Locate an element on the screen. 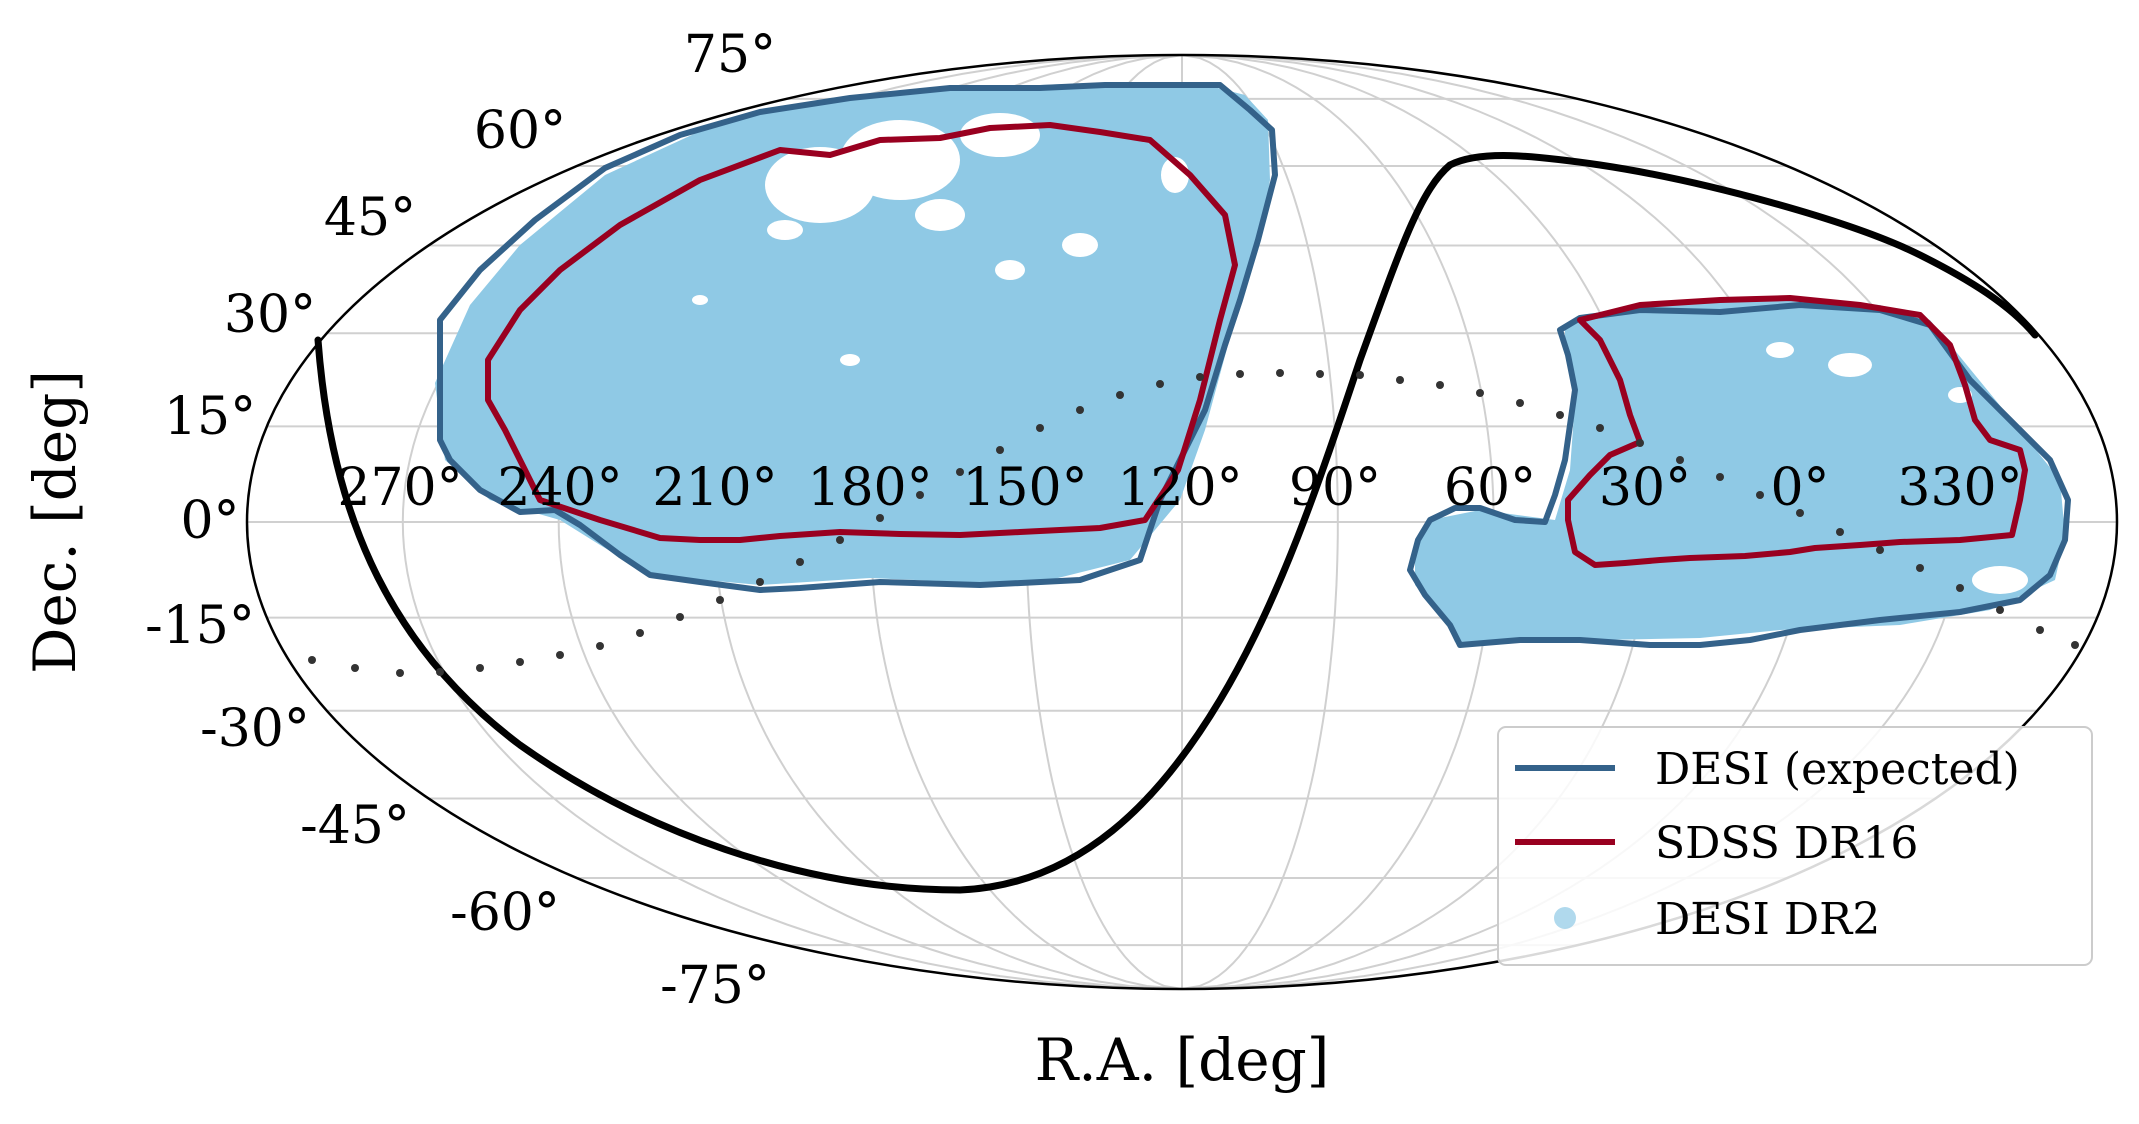  ra-tick-label: 150° is located at coordinates (1024, 488).